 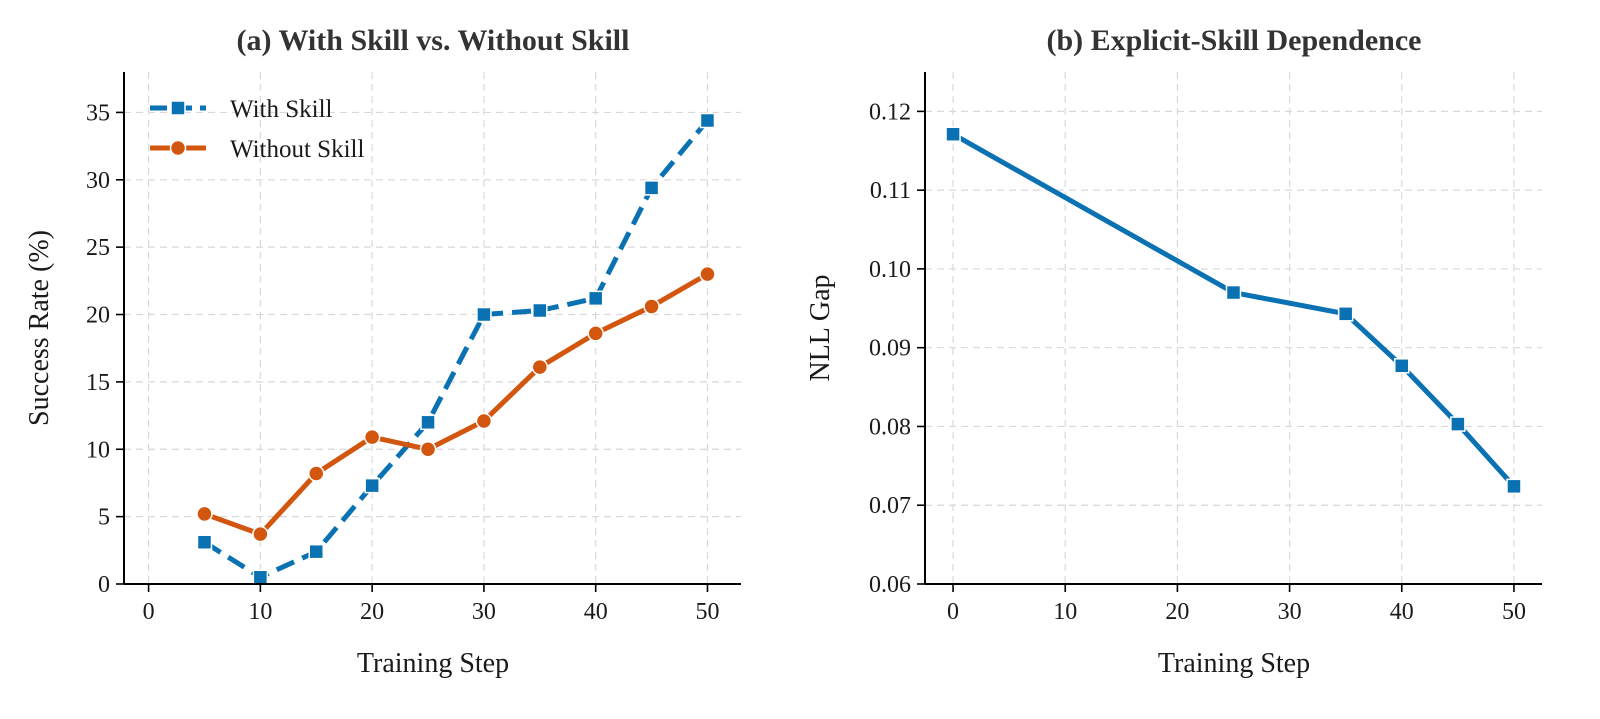 I want to click on panel-b-y-tick-label: 0.10, so click(x=890, y=270).